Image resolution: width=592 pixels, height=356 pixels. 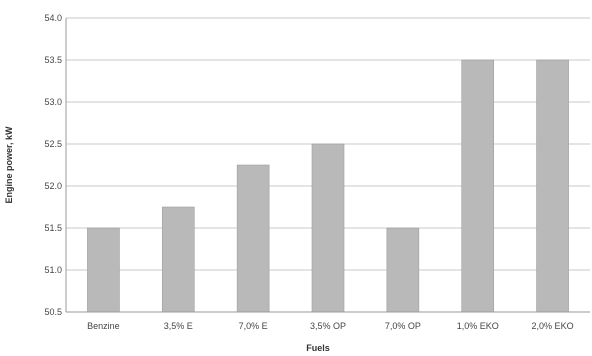 What do you see at coordinates (478, 326) in the screenshot?
I see `x-tick-label: 1,0% EKO` at bounding box center [478, 326].